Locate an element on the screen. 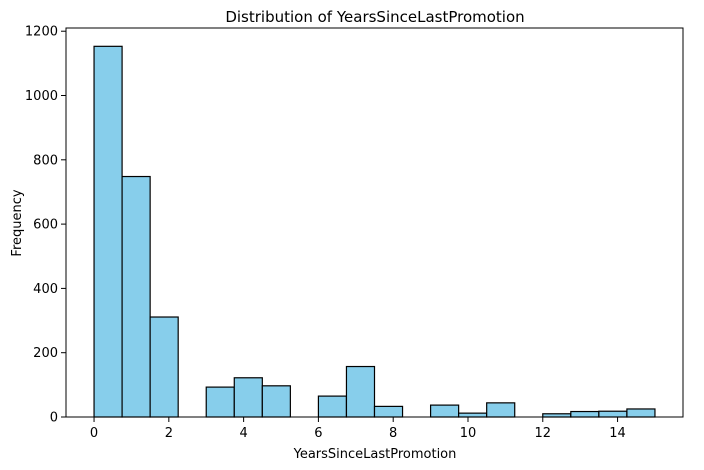 This screenshot has width=704, height=470. chart-title: Distribution of YearsSinceLastPromotion is located at coordinates (374, 17).